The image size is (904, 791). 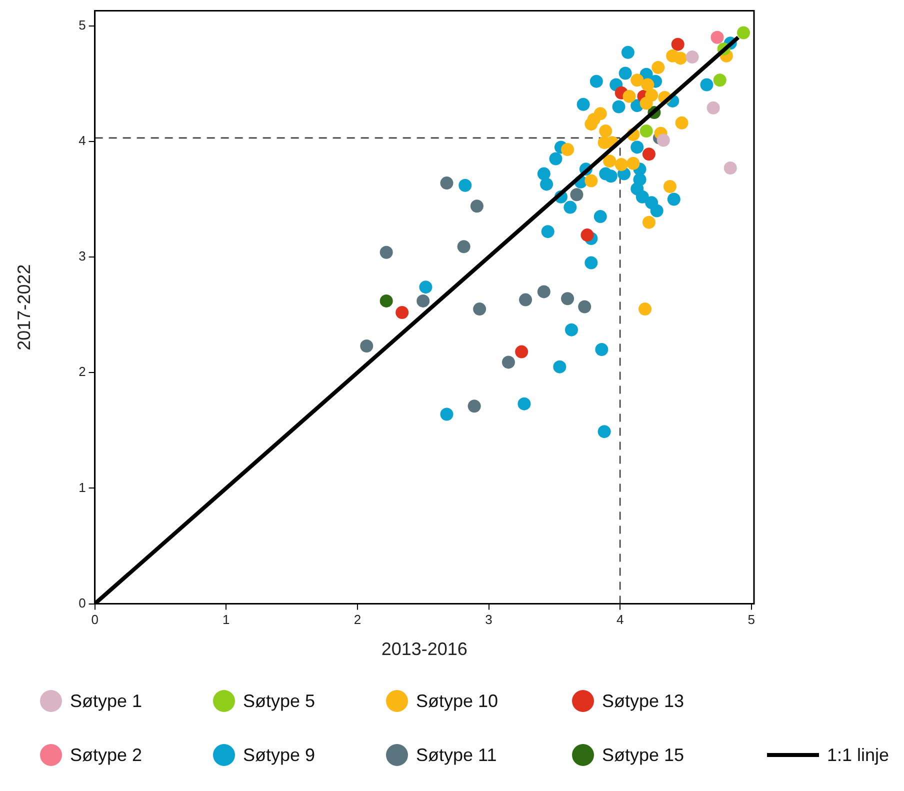 What do you see at coordinates (358, 620) in the screenshot?
I see `x-tick-label: 2` at bounding box center [358, 620].